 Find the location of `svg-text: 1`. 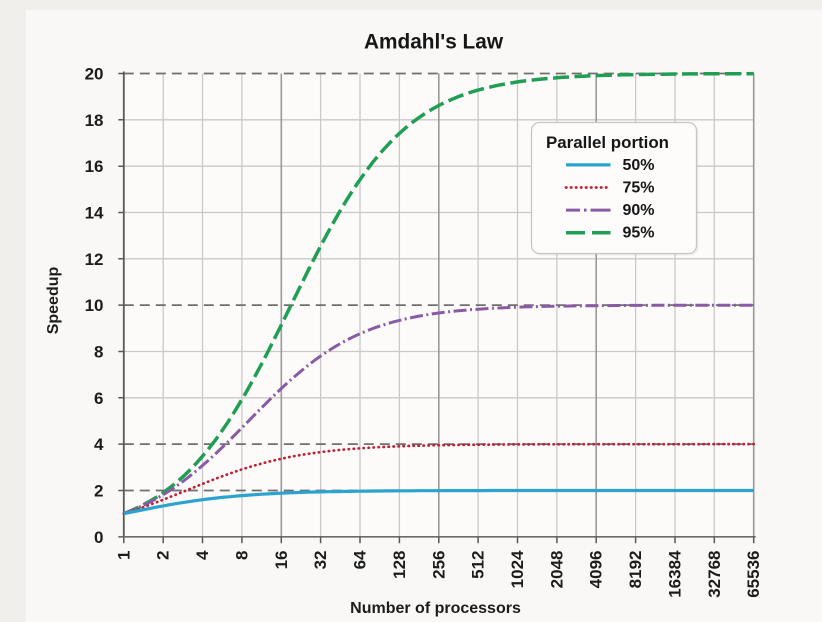

svg-text: 1 is located at coordinates (123, 555).